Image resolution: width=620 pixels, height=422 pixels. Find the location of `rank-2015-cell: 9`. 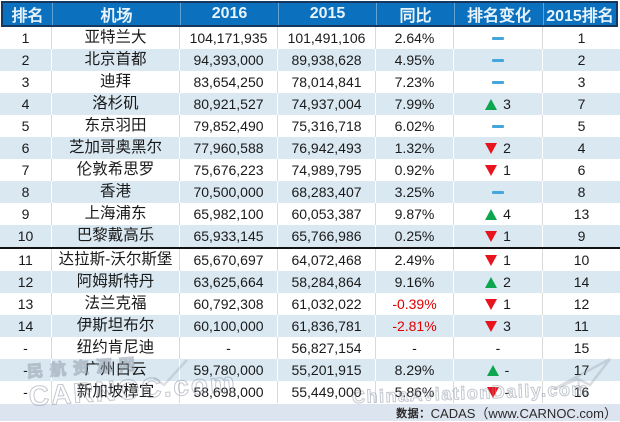

rank-2015-cell: 9 is located at coordinates (581, 236).